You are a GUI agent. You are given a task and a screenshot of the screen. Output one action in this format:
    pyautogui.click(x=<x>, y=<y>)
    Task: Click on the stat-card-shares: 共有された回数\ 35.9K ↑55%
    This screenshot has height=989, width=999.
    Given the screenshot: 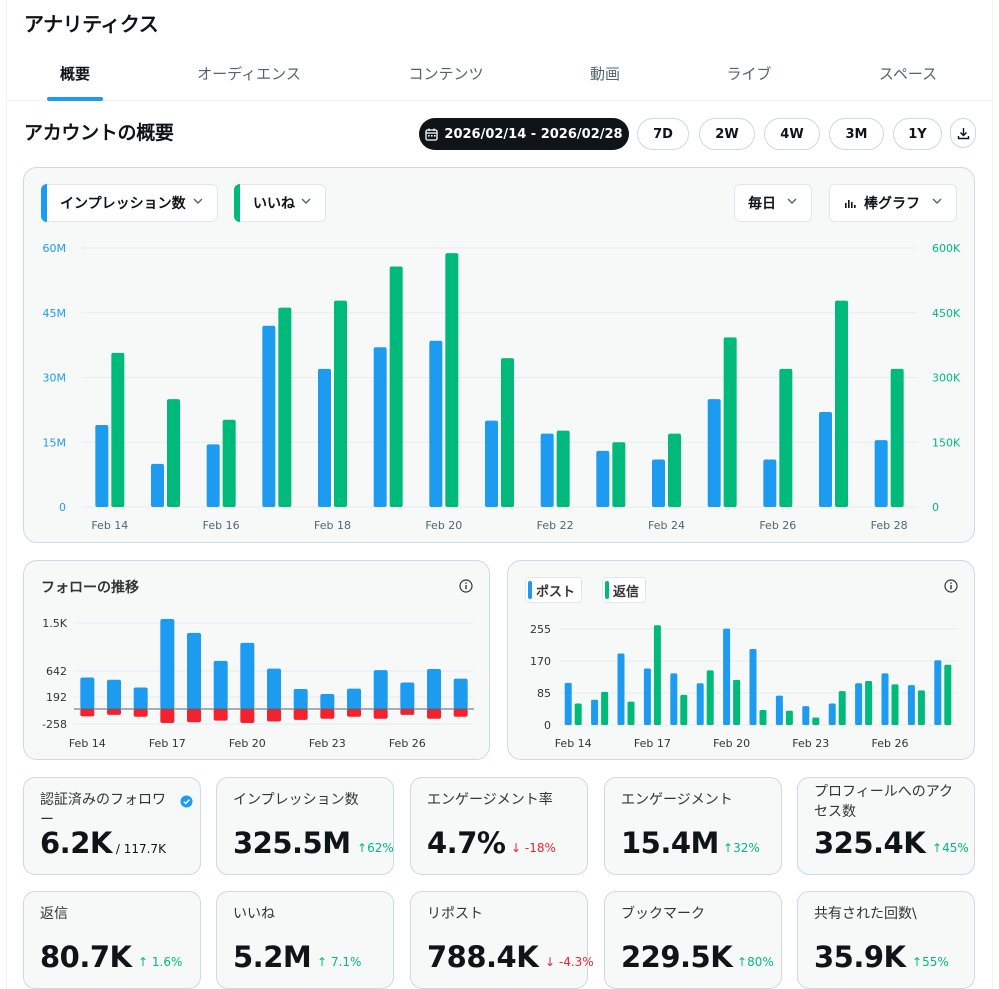 What is the action you would take?
    pyautogui.click(x=886, y=940)
    